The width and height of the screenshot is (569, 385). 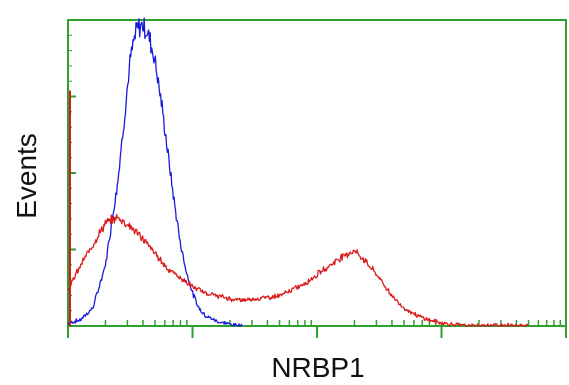 I want to click on x-axis-label: NRBP1, so click(x=317, y=367).